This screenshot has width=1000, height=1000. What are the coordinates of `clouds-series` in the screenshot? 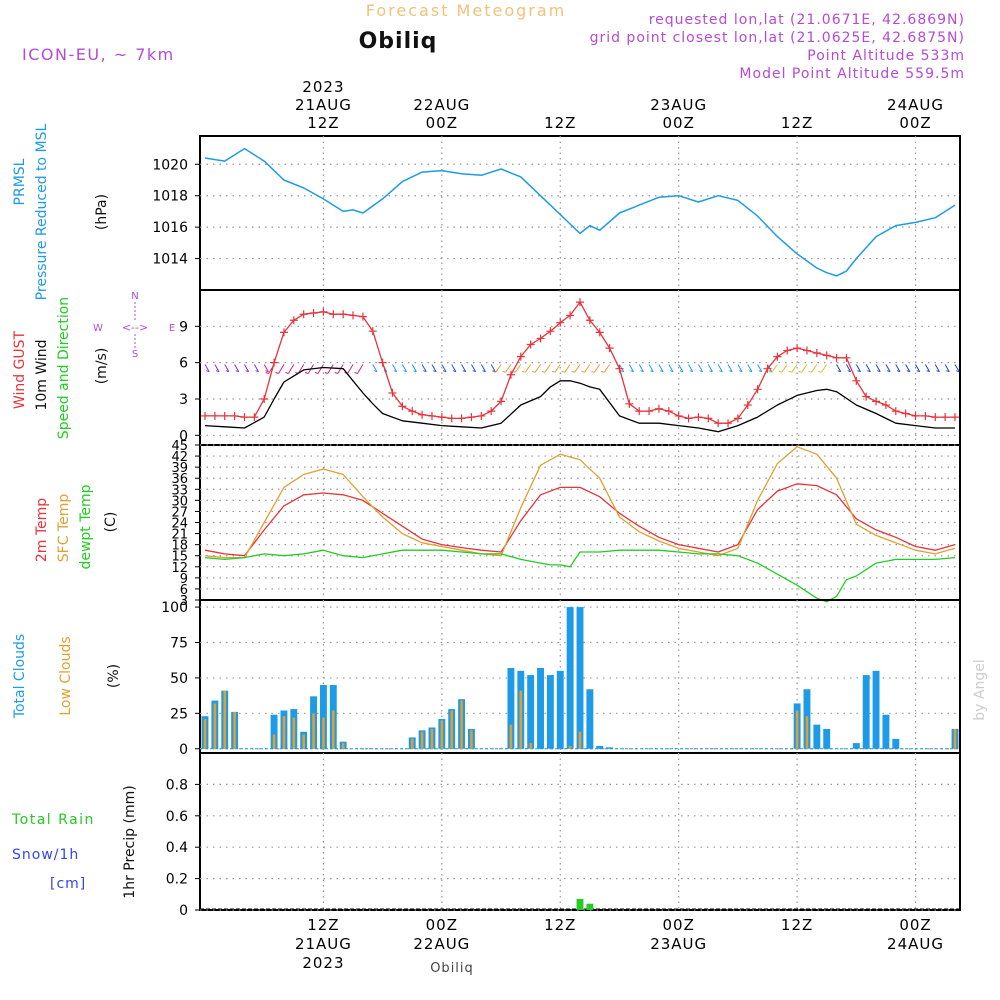 It's located at (580, 678).